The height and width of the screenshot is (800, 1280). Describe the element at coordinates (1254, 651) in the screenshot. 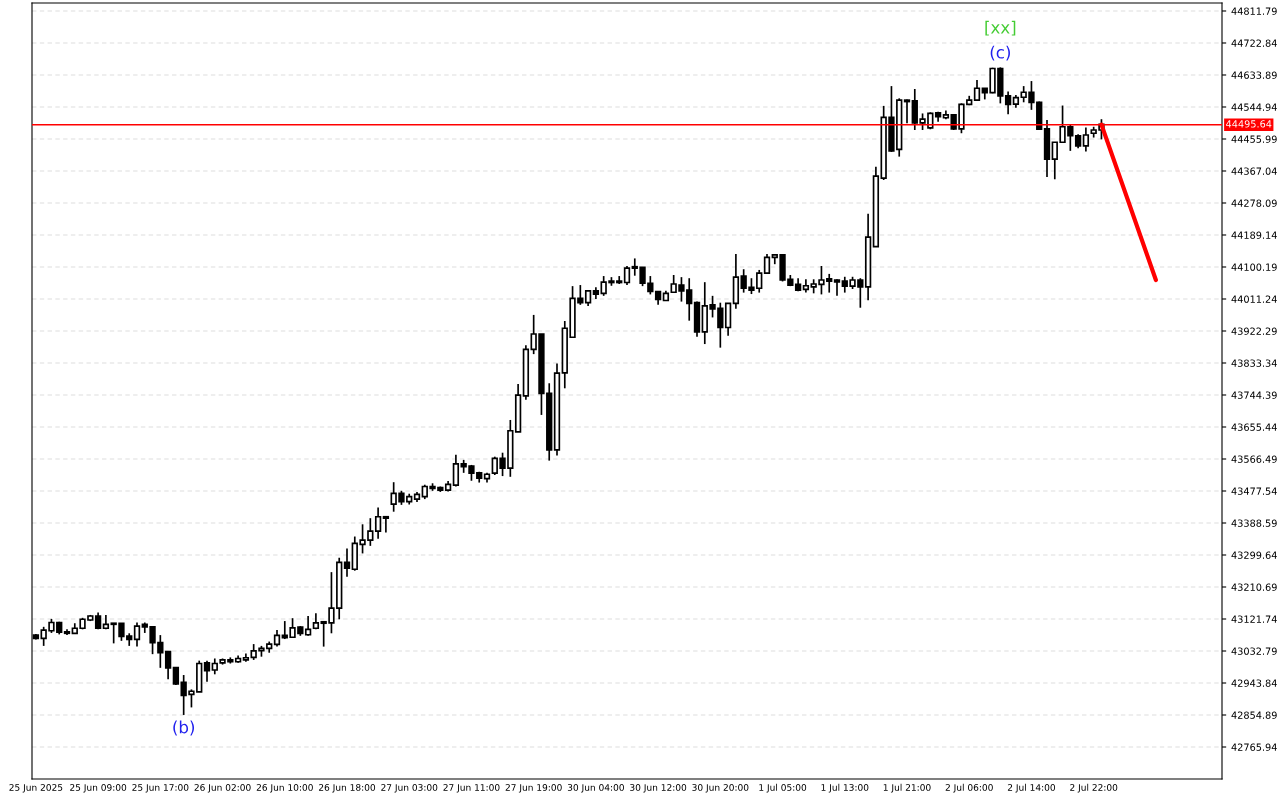

I see `y-tick-label: 43032.79` at that location.